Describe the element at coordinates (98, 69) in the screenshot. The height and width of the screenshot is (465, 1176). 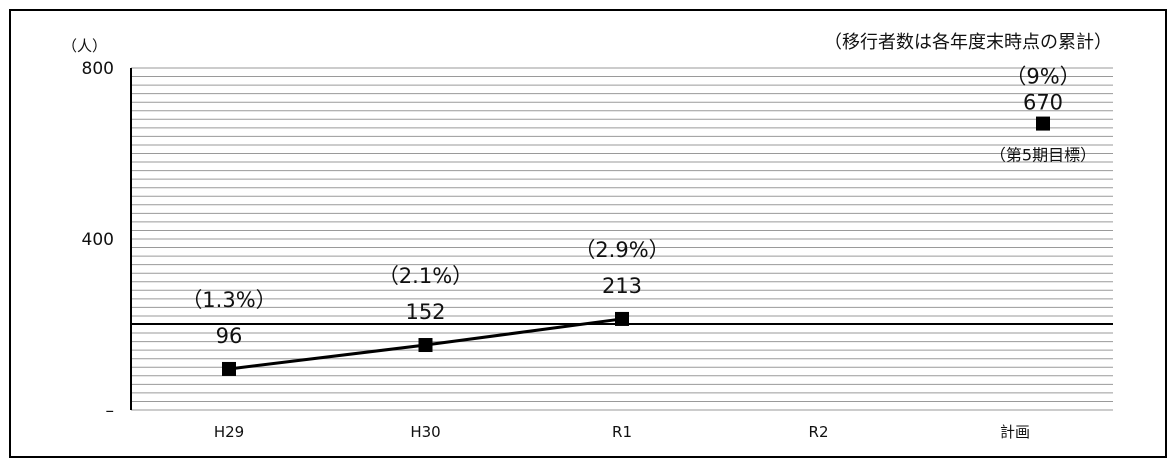
I see `y-tick-label: 800` at that location.